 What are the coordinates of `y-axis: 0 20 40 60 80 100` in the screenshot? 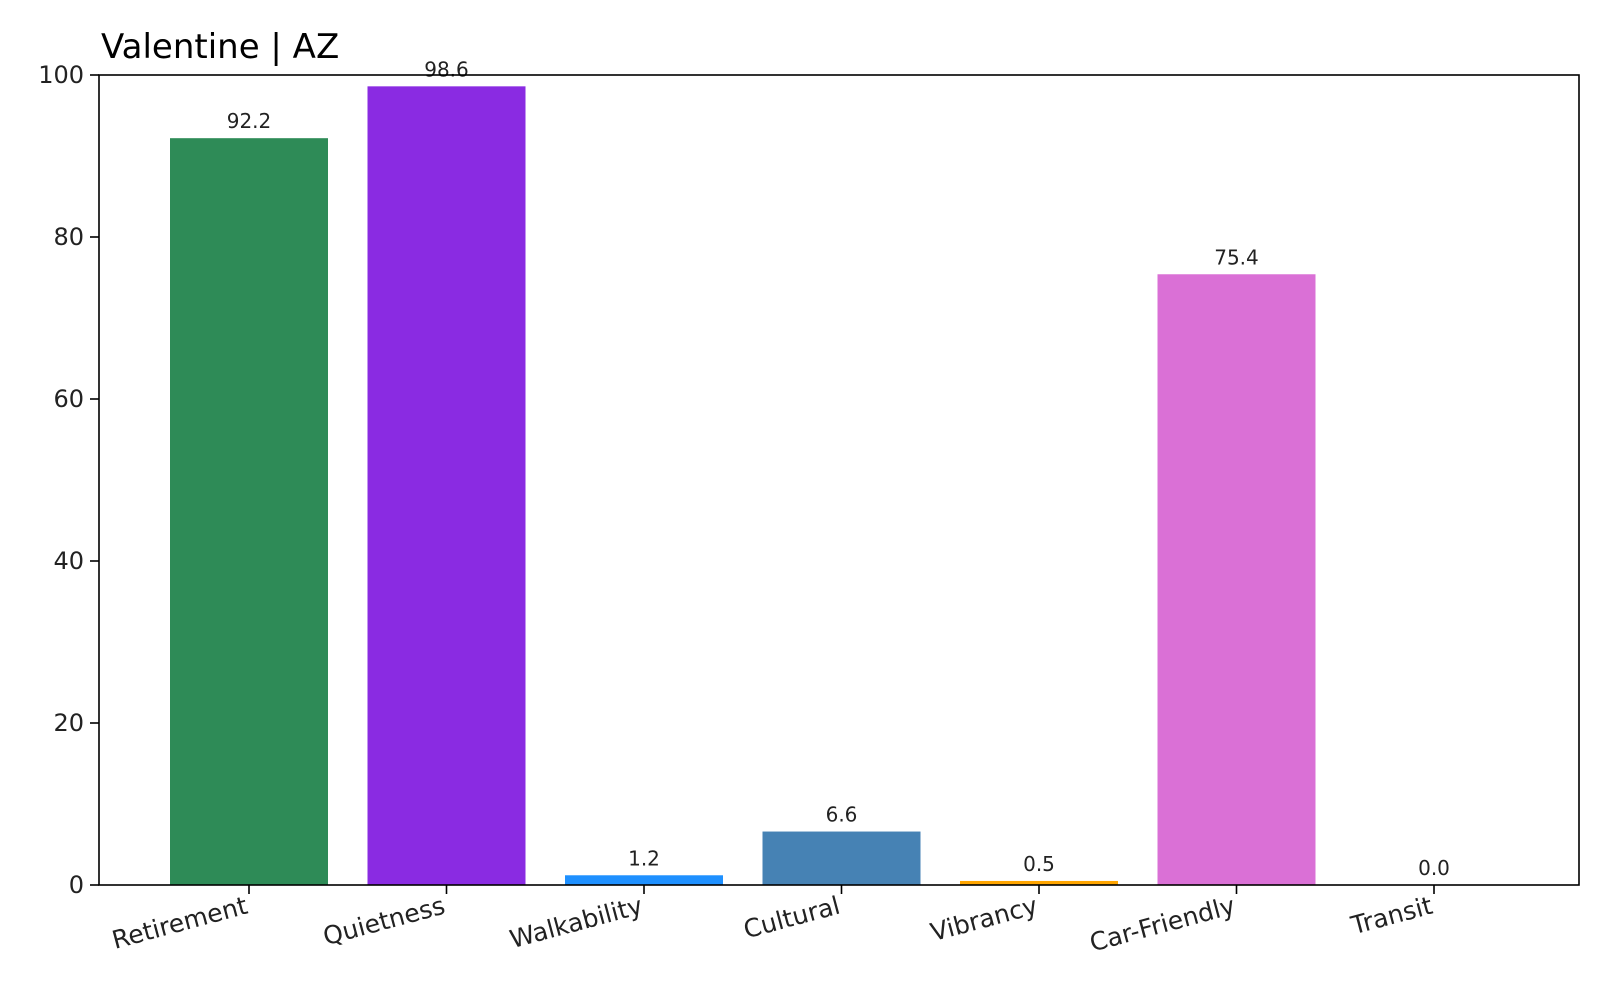 It's located at (68, 480).